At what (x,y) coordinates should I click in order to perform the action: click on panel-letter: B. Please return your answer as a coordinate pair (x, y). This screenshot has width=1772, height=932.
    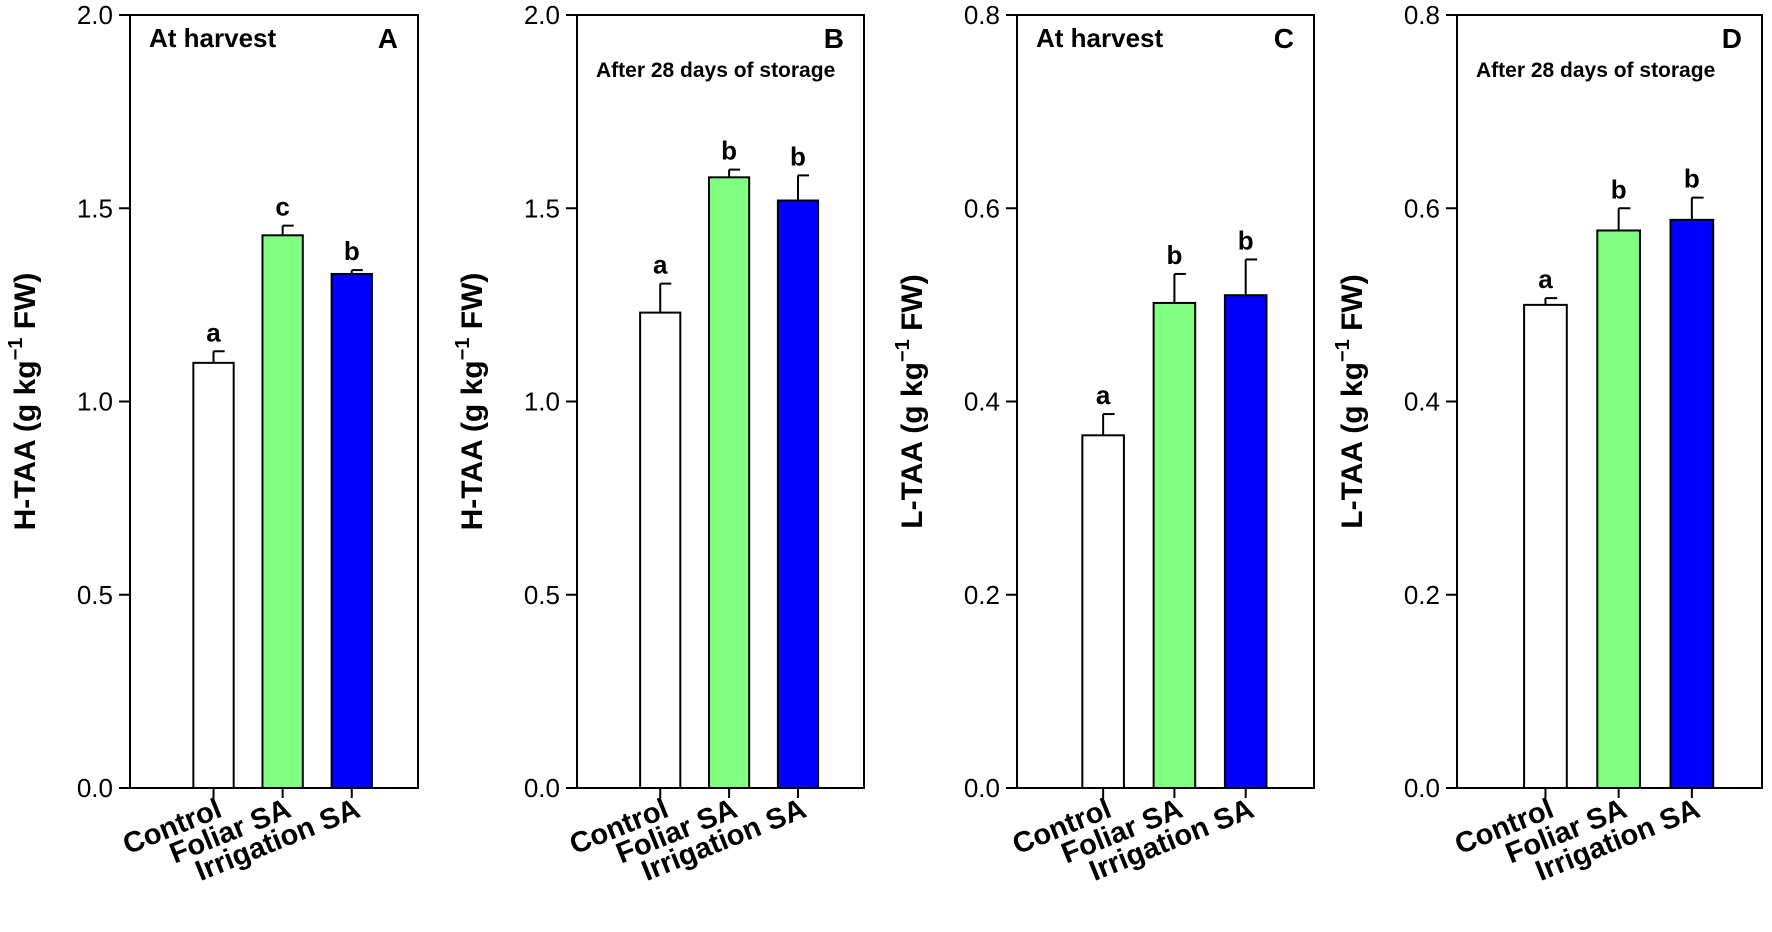
    Looking at the image, I should click on (834, 38).